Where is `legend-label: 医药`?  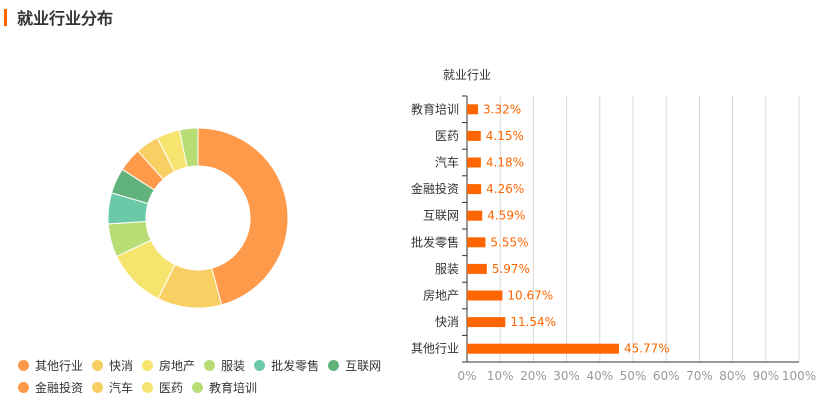
legend-label: 医药 is located at coordinates (171, 387).